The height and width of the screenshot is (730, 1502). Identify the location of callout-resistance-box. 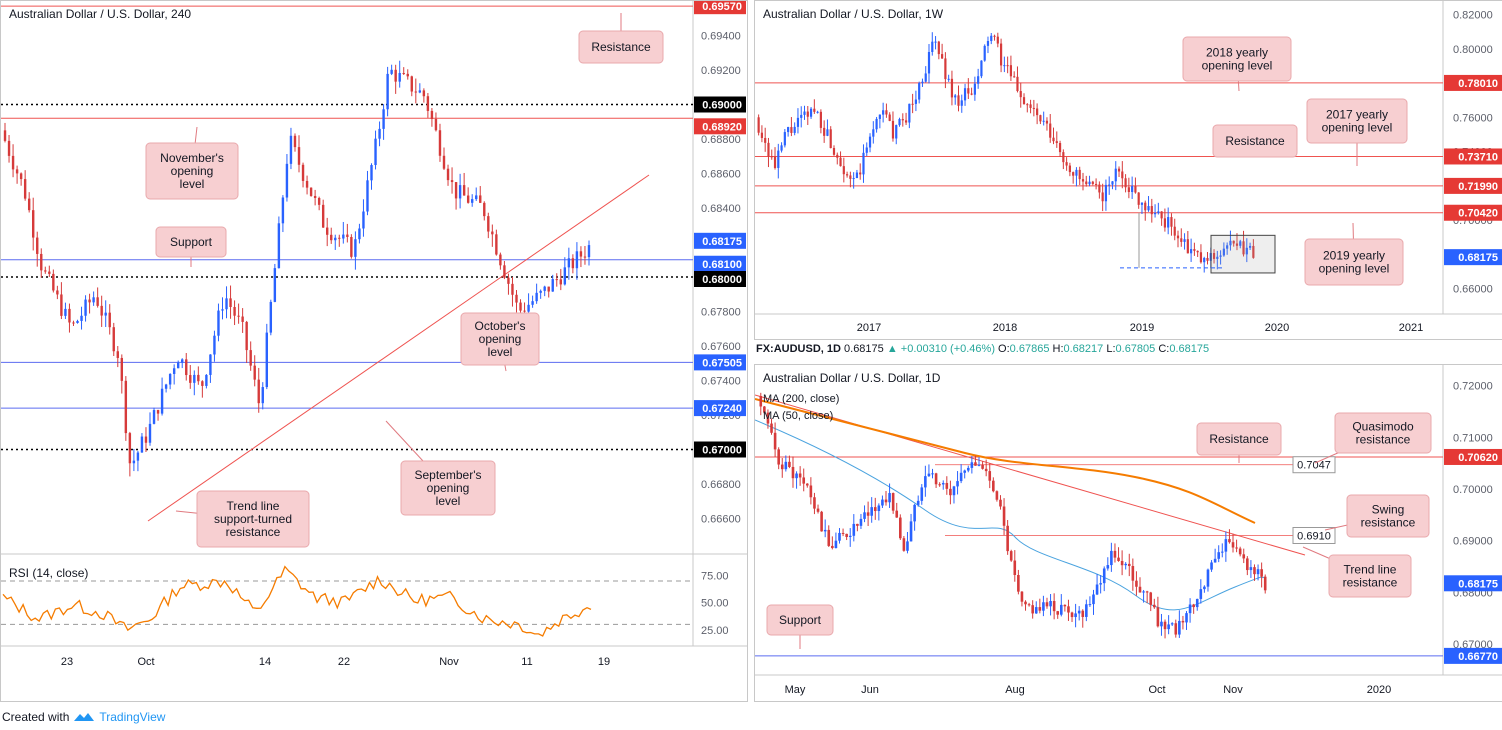
(1239, 439).